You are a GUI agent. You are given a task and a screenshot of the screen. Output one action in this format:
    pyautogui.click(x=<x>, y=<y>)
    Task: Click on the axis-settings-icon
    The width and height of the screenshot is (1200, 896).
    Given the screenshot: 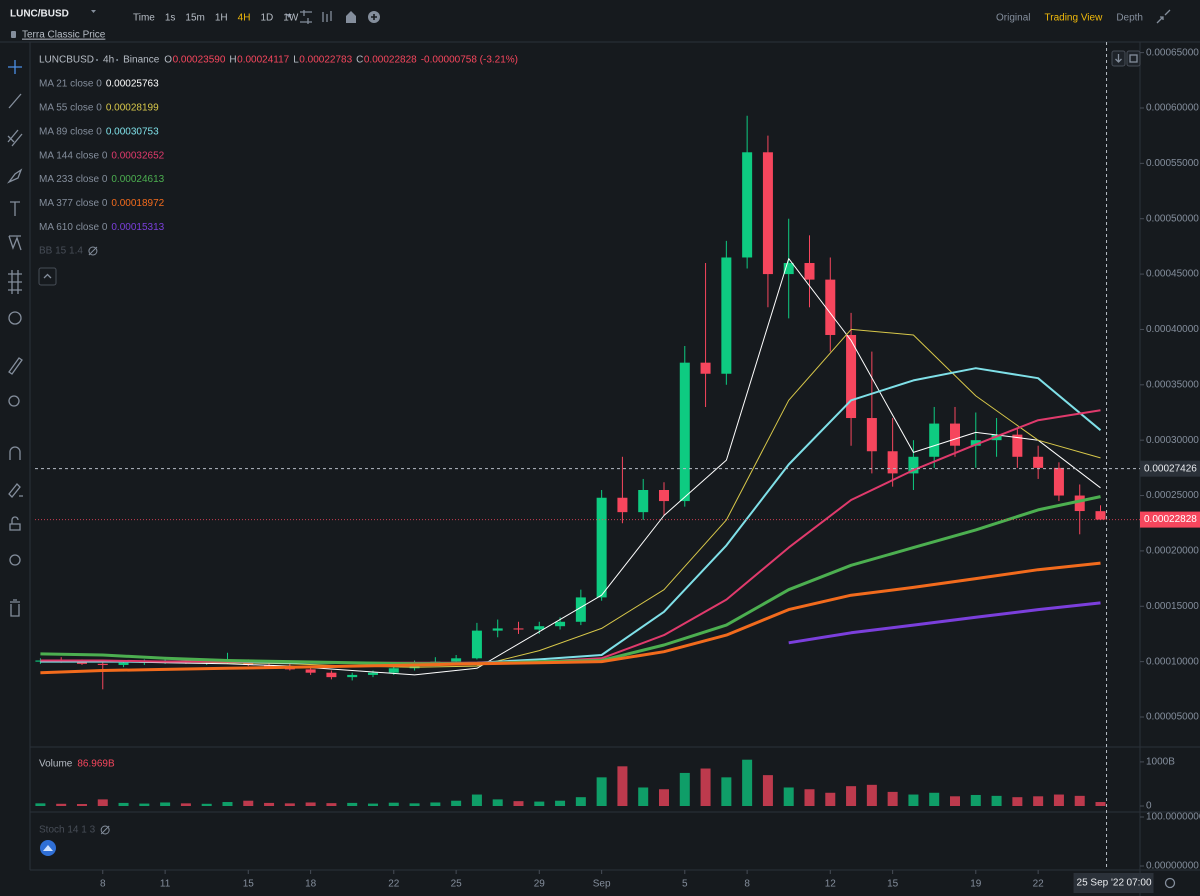 What is the action you would take?
    pyautogui.click(x=1170, y=883)
    